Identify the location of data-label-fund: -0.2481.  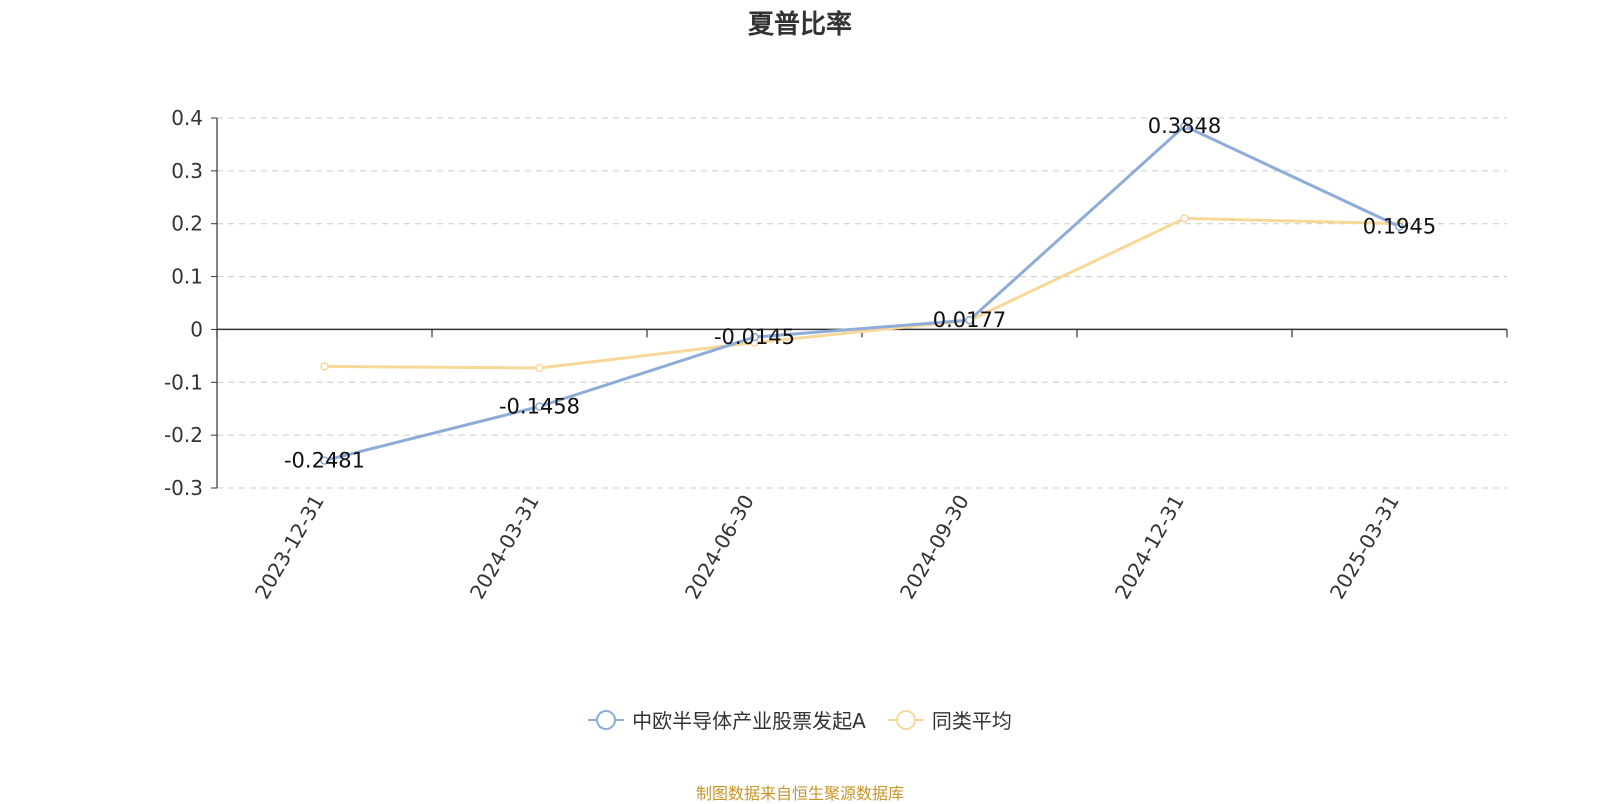
(324, 461).